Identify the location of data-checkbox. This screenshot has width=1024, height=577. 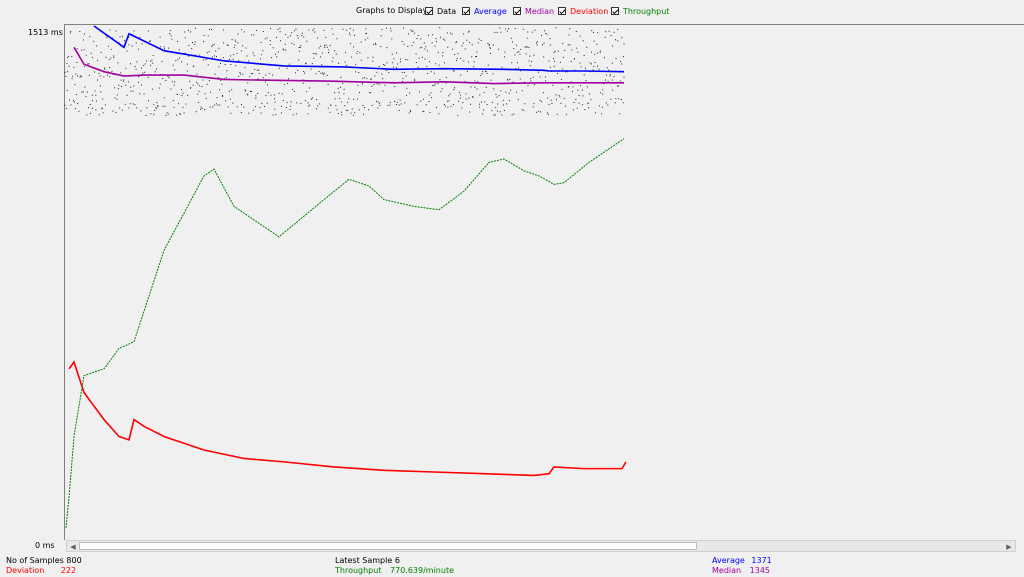
(429, 11).